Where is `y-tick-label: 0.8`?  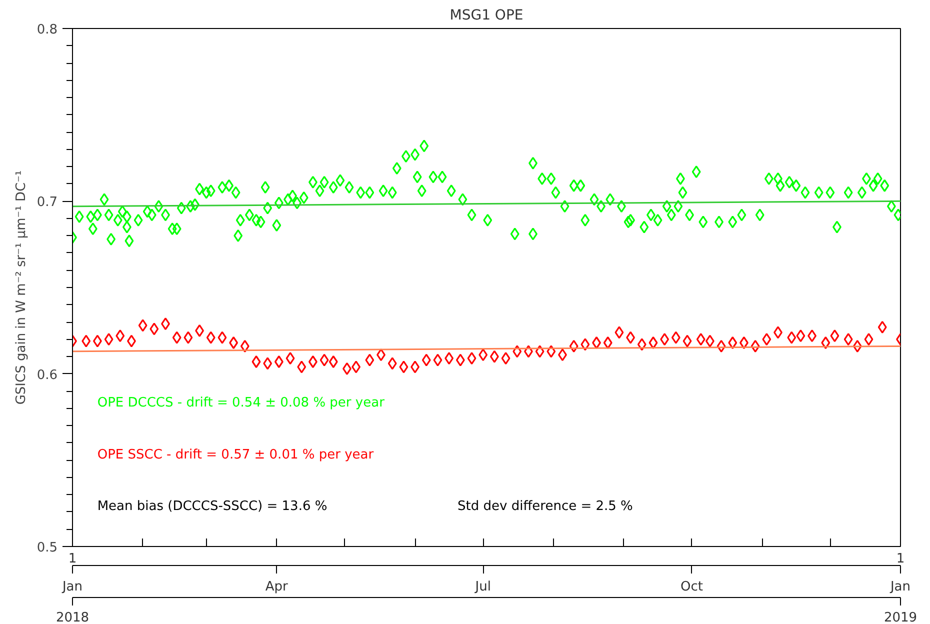
y-tick-label: 0.8 is located at coordinates (47, 30).